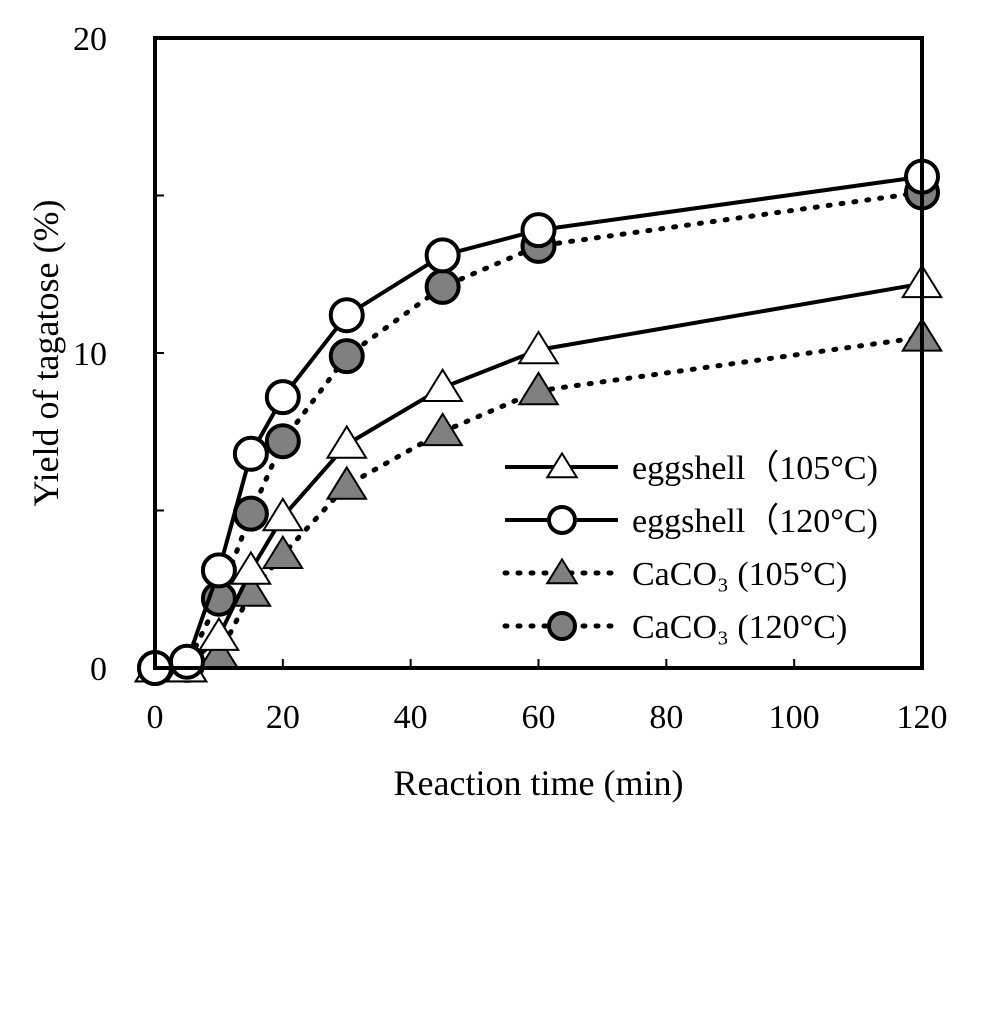  I want to click on x-tick-label: 60, so click(539, 717).